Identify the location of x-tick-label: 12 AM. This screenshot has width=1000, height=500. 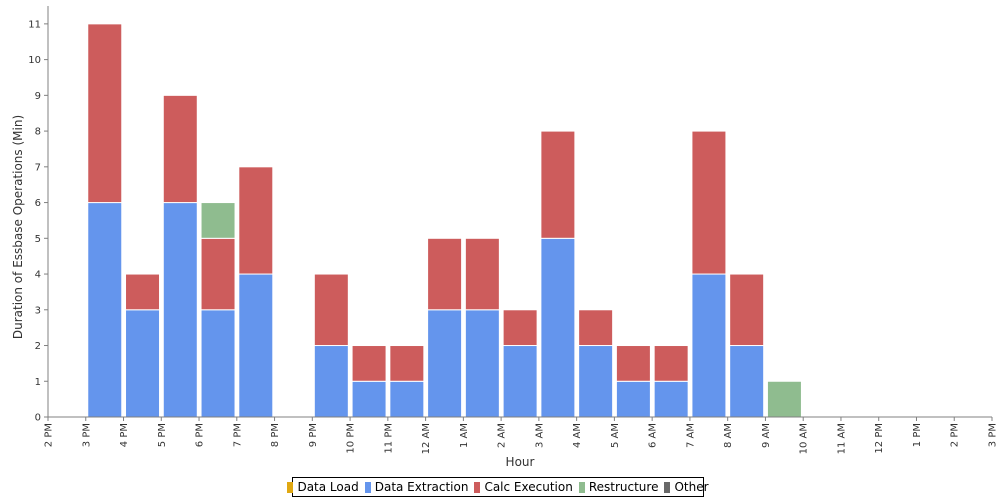
(426, 438).